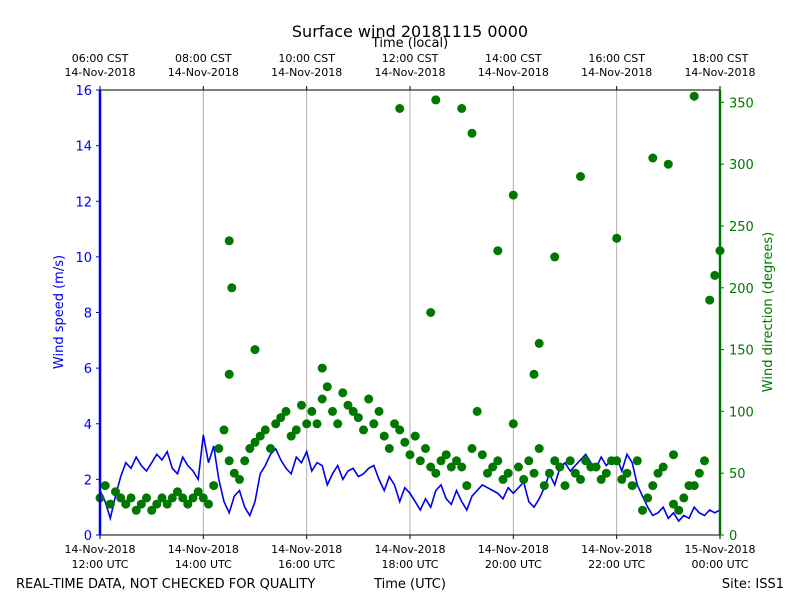  Describe the element at coordinates (741, 289) in the screenshot. I see `right-tick-label: 200` at that location.